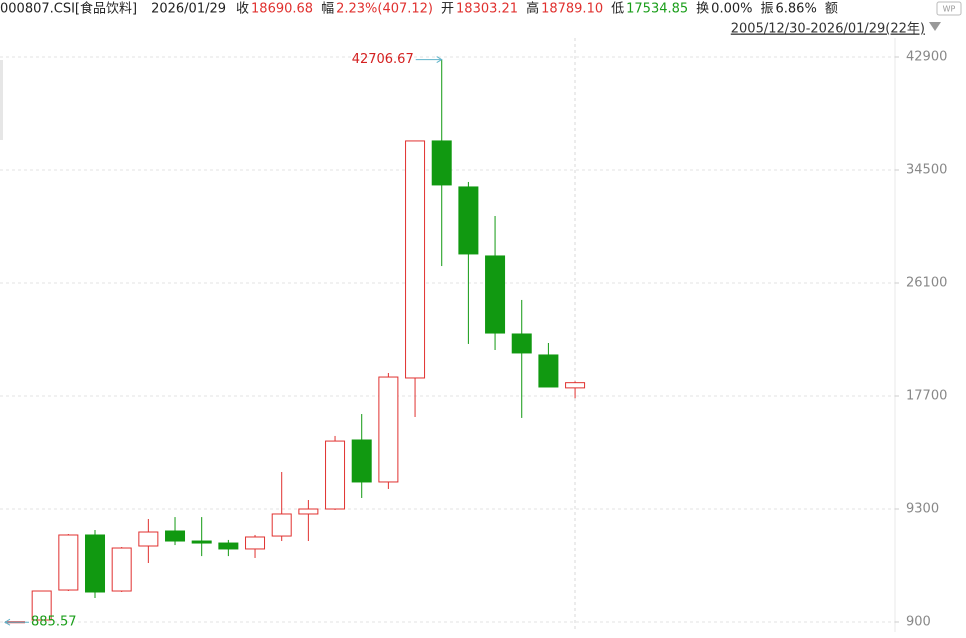 Image resolution: width=966 pixels, height=638 pixels. I want to click on y-tick-label: 900, so click(918, 622).